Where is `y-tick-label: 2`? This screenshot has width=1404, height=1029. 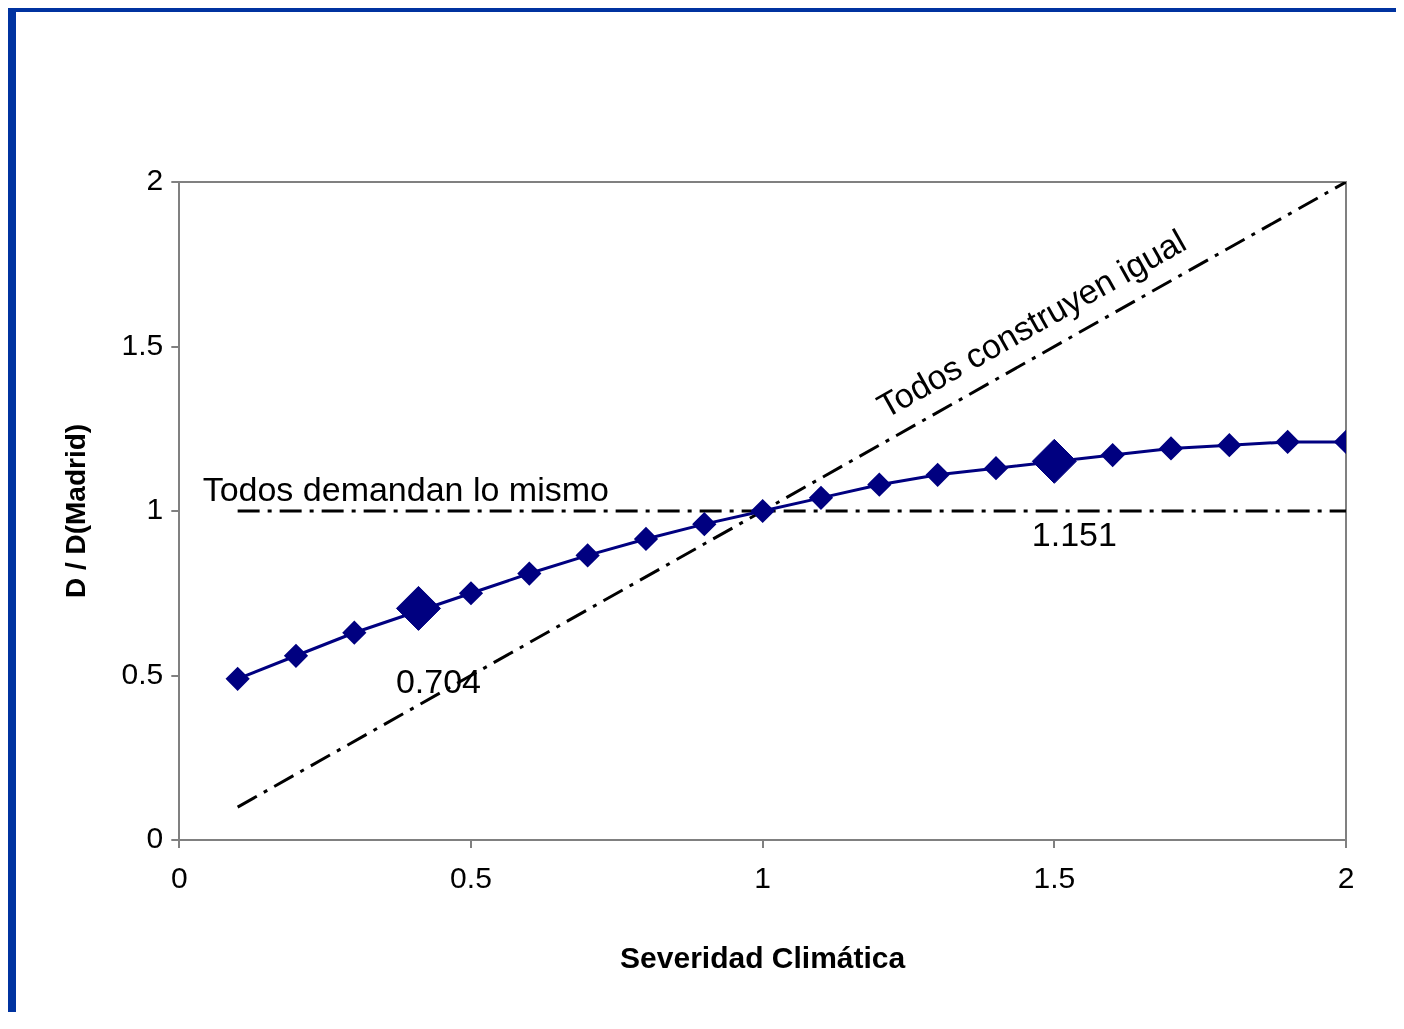
y-tick-label: 2 is located at coordinates (155, 180).